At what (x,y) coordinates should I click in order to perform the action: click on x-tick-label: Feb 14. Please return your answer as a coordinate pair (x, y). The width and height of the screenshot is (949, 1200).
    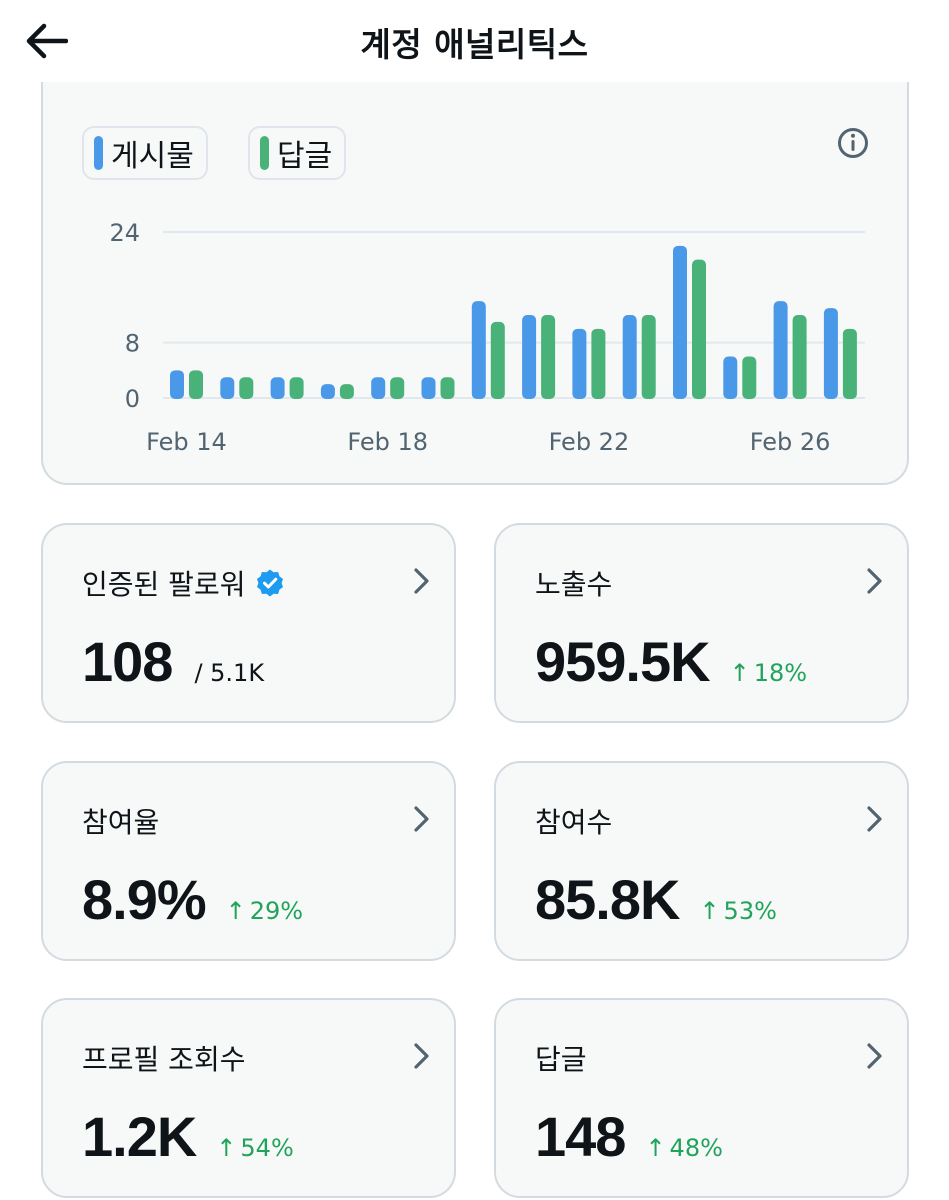
    Looking at the image, I should click on (186, 442).